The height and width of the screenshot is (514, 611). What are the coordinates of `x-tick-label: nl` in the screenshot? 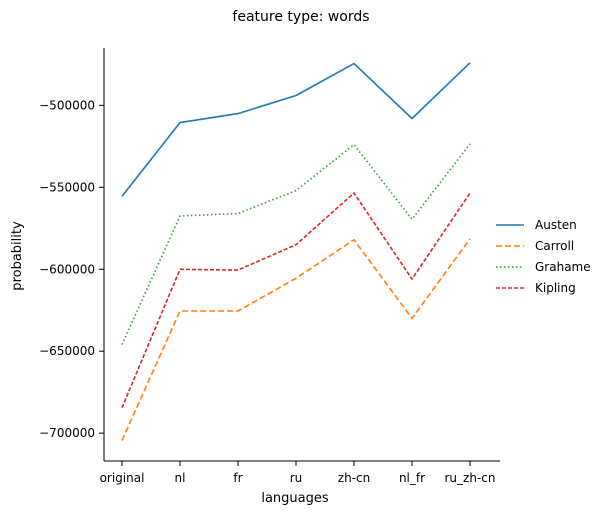 It's located at (180, 478).